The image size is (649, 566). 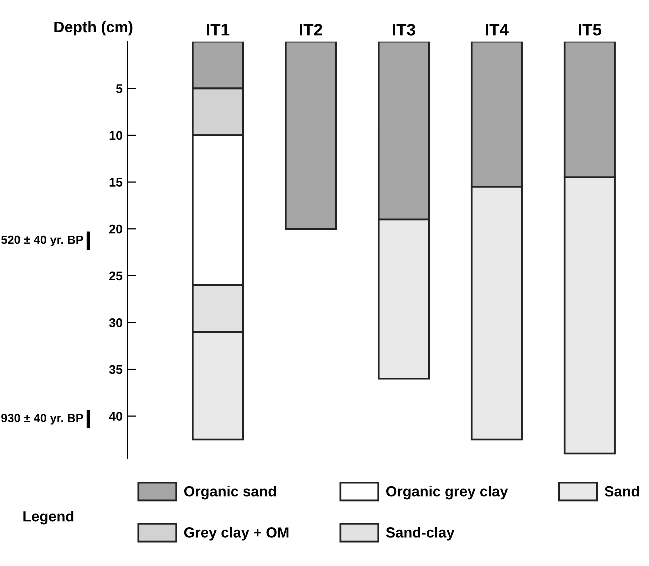 What do you see at coordinates (116, 229) in the screenshot?
I see `y-tick-label: 20` at bounding box center [116, 229].